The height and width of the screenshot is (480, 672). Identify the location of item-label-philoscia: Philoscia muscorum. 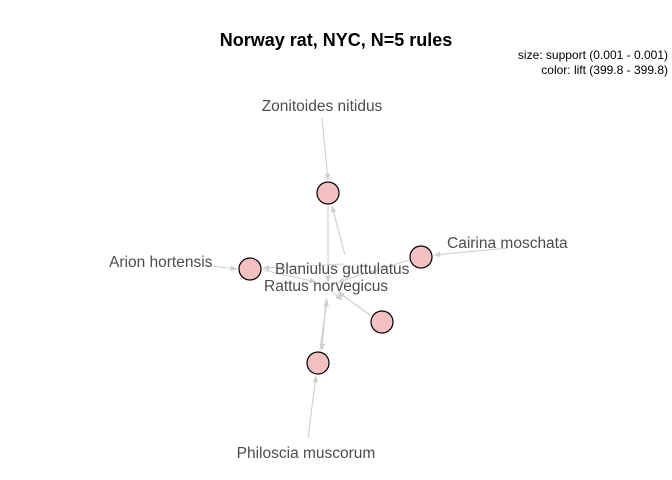
(306, 453).